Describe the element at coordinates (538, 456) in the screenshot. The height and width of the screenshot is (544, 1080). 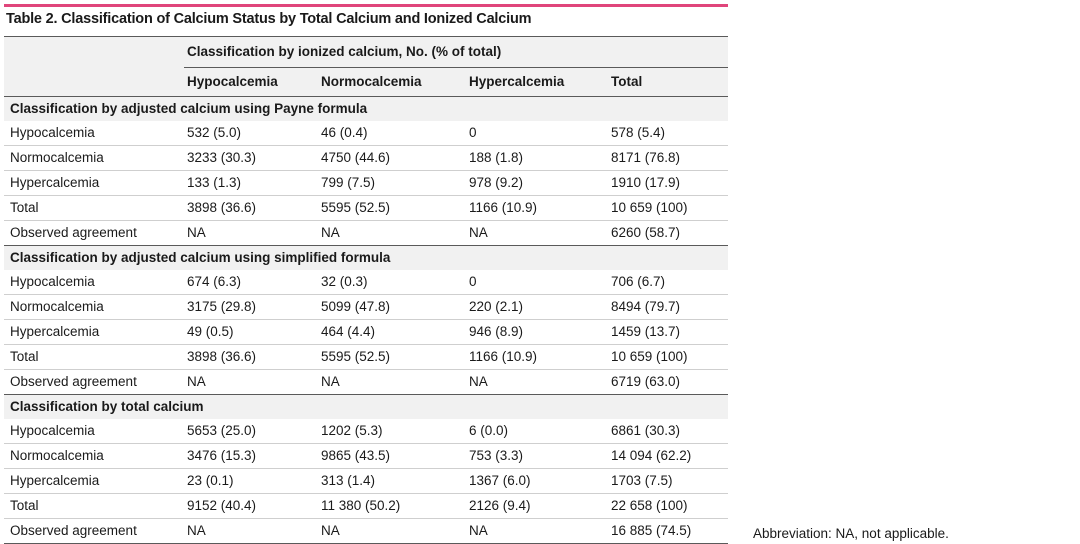
I see `table-cell: 753 (3.3)` at that location.